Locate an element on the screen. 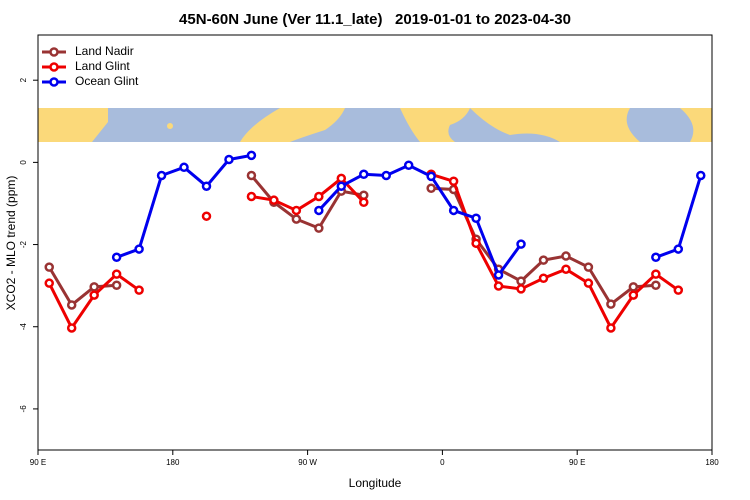  legend-label: Land Glint is located at coordinates (102, 66).